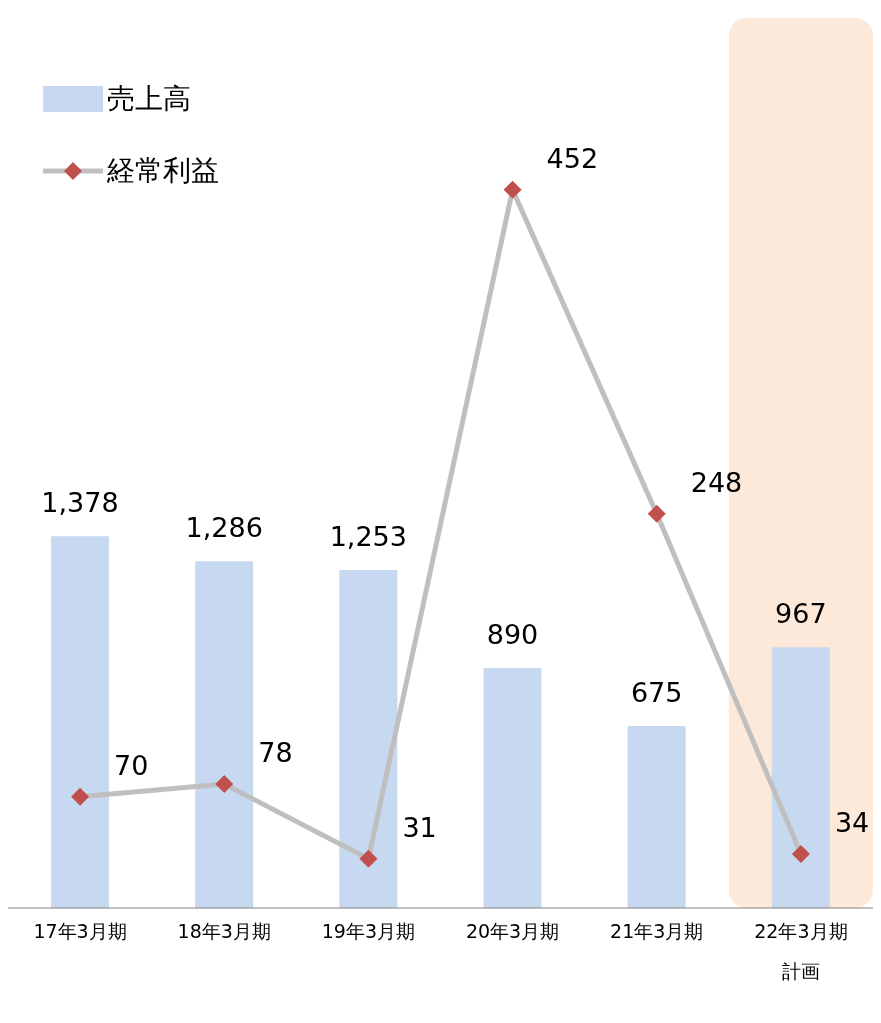  What do you see at coordinates (368, 537) in the screenshot?
I see `data-label: 1,253` at bounding box center [368, 537].